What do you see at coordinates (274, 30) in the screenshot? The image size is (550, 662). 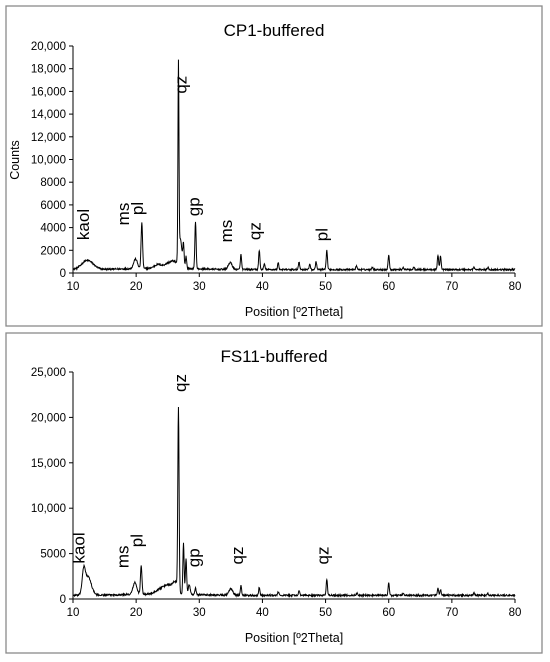 I see `chart-title-cp1: CP1-buffered` at bounding box center [274, 30].